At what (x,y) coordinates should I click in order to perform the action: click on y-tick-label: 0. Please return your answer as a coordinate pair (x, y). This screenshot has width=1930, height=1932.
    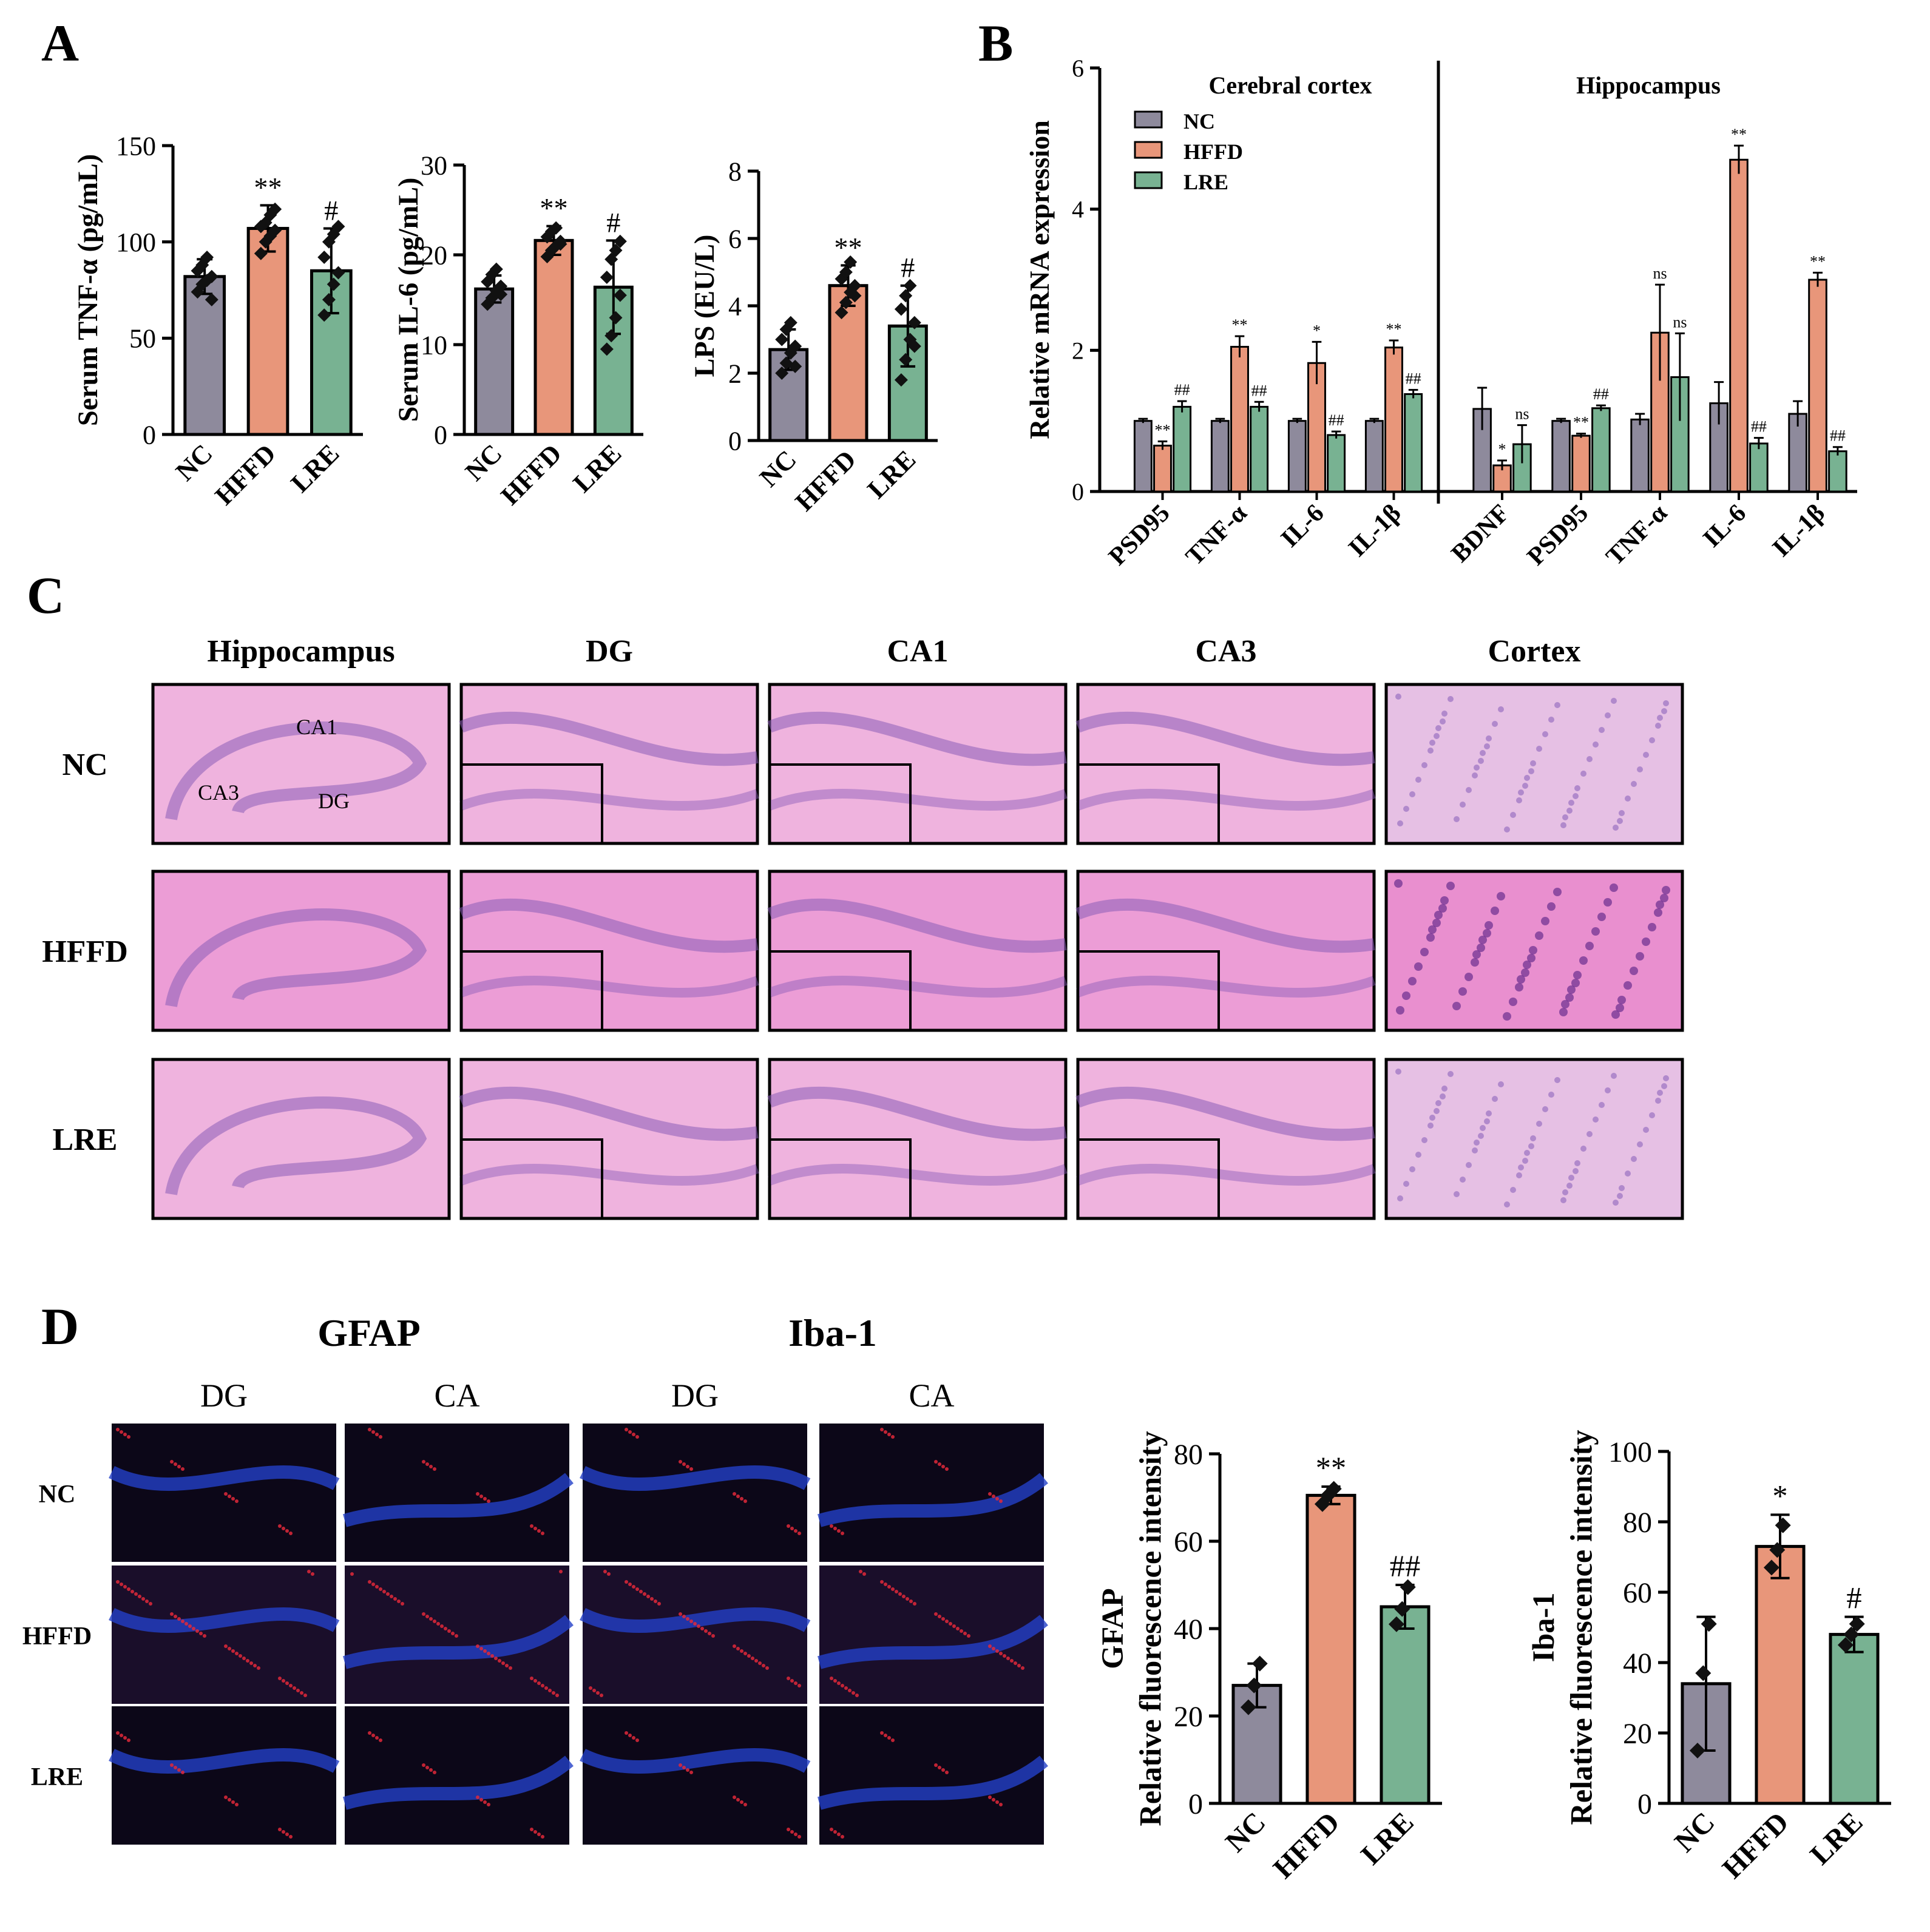
    Looking at the image, I should click on (1195, 1804).